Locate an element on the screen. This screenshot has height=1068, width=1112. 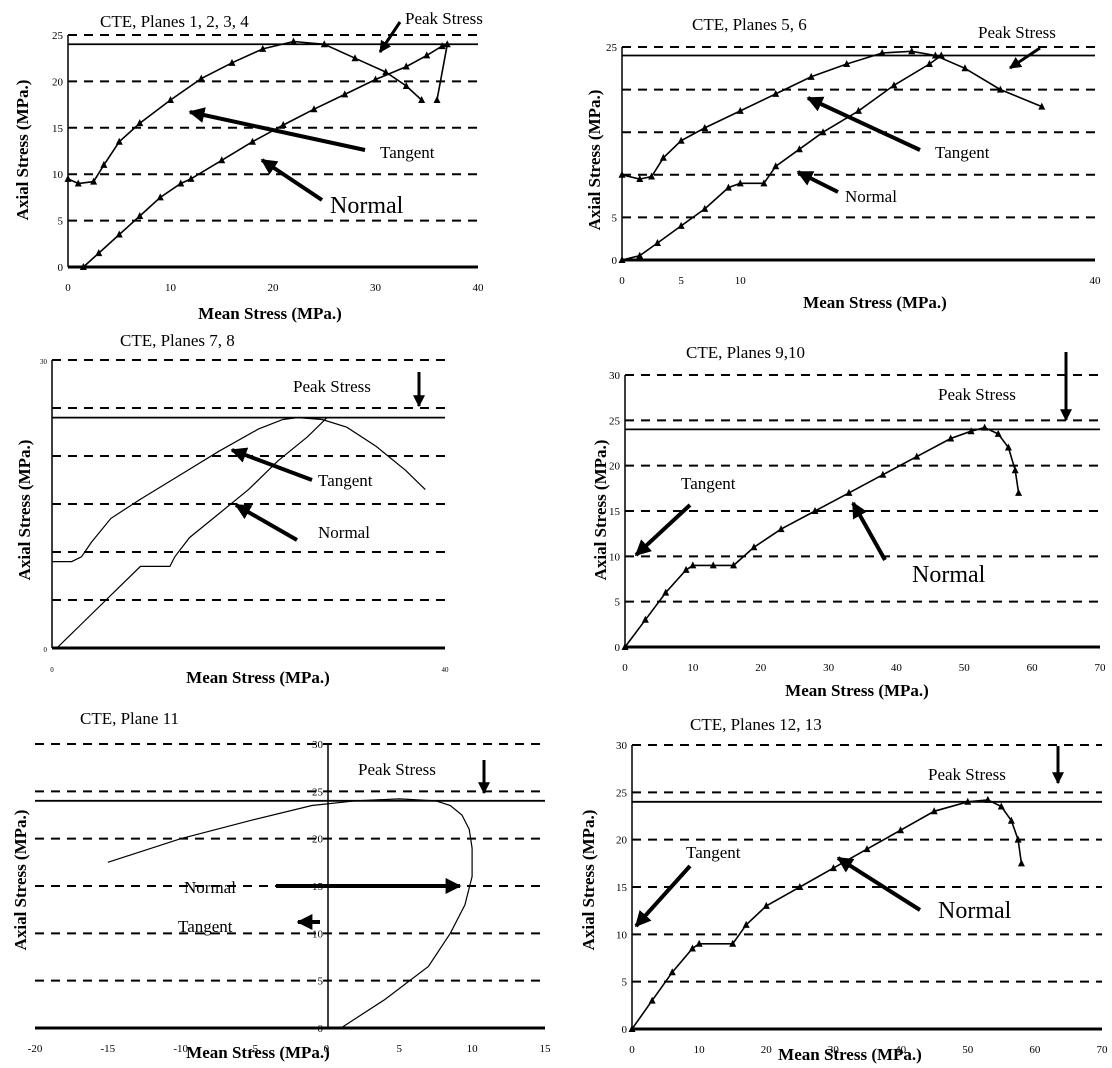
x-tick-label: 5 is located at coordinates (681, 281).